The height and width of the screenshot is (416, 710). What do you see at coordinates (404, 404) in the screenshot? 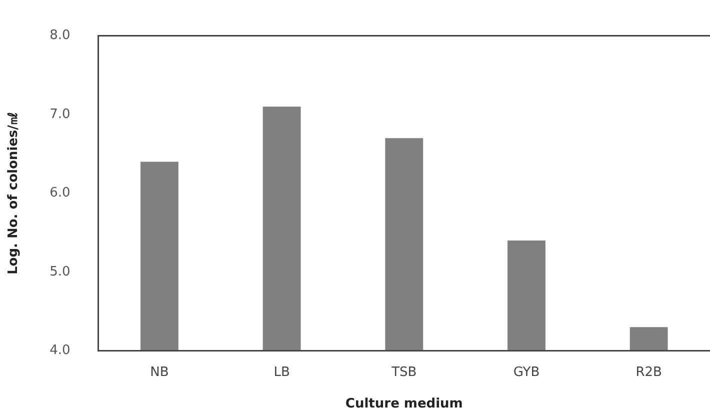
I see `x-axis-title: Culture medium` at bounding box center [404, 404].